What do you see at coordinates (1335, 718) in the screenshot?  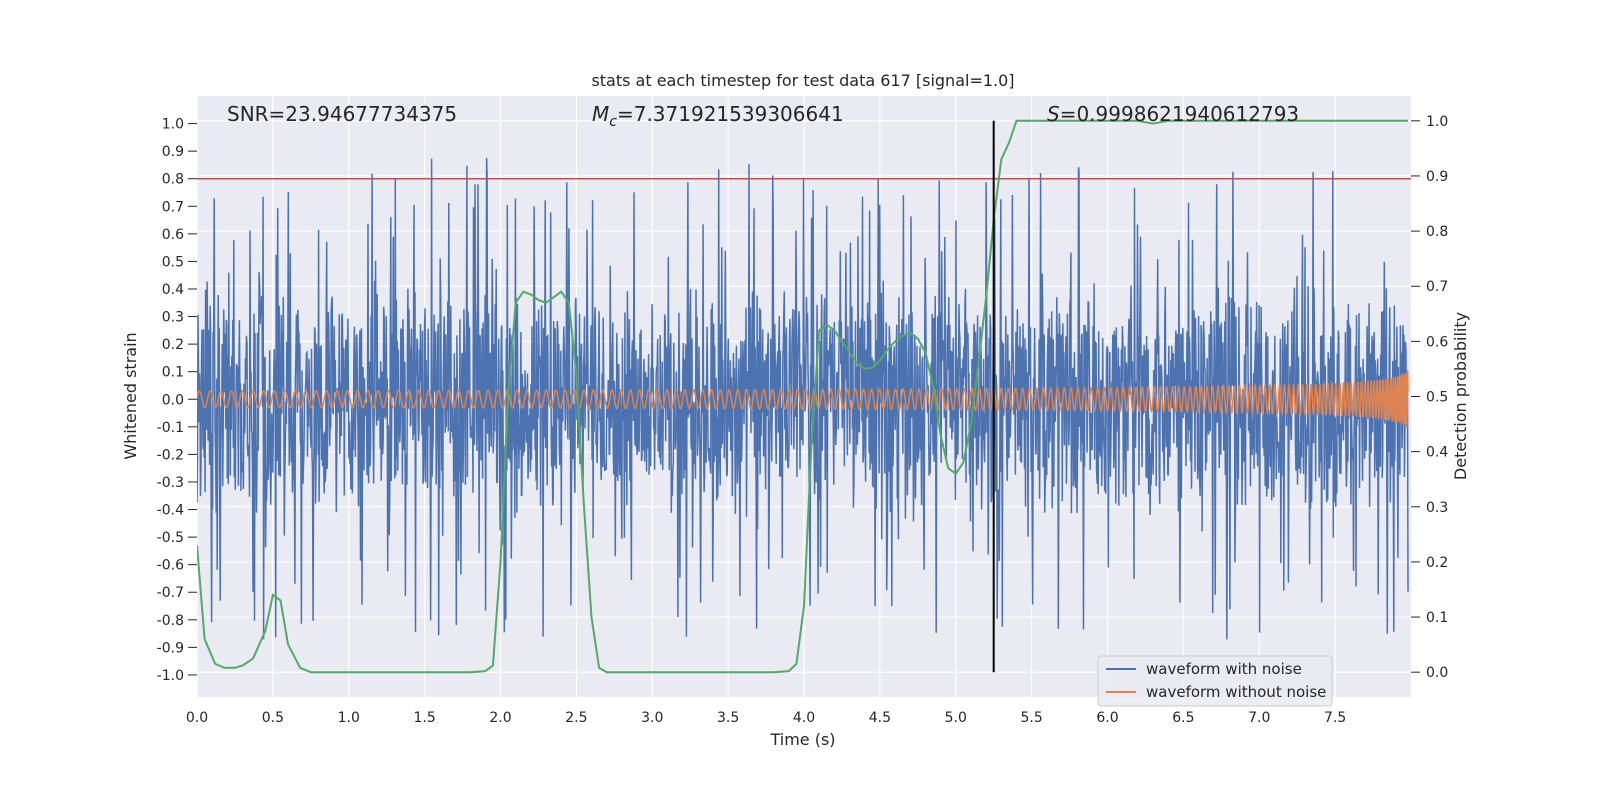 I see `x-tick-label: 7.5` at bounding box center [1335, 718].